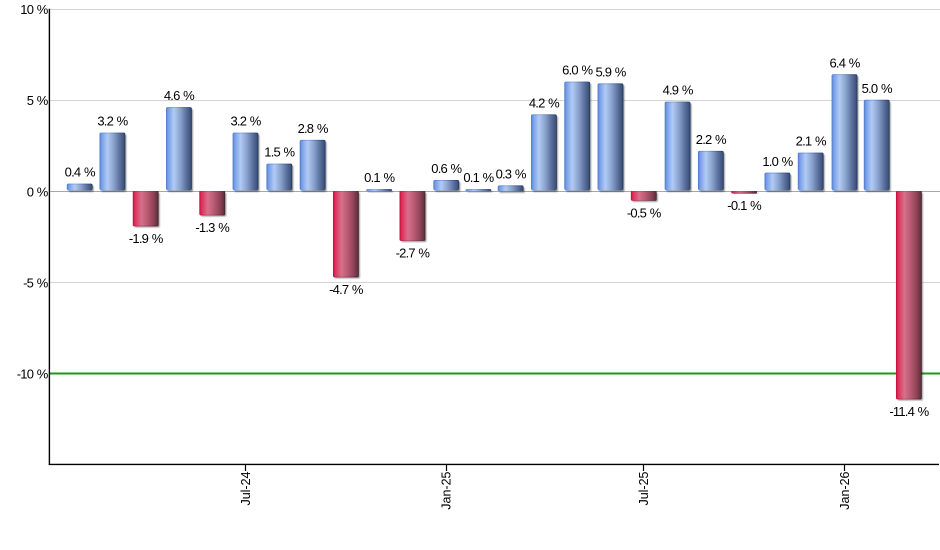 The image size is (940, 550). I want to click on svg-text: -10 %, so click(33, 374).